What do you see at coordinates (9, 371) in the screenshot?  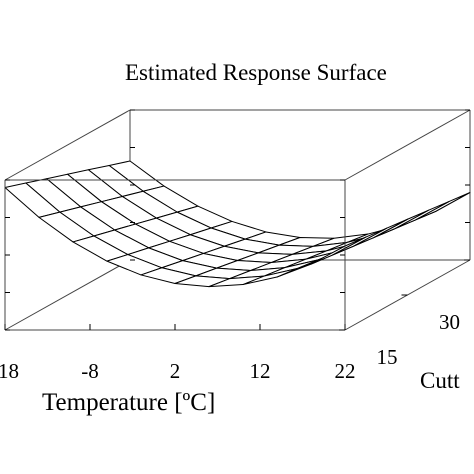 I see `x-tick-label: -18` at bounding box center [9, 371].